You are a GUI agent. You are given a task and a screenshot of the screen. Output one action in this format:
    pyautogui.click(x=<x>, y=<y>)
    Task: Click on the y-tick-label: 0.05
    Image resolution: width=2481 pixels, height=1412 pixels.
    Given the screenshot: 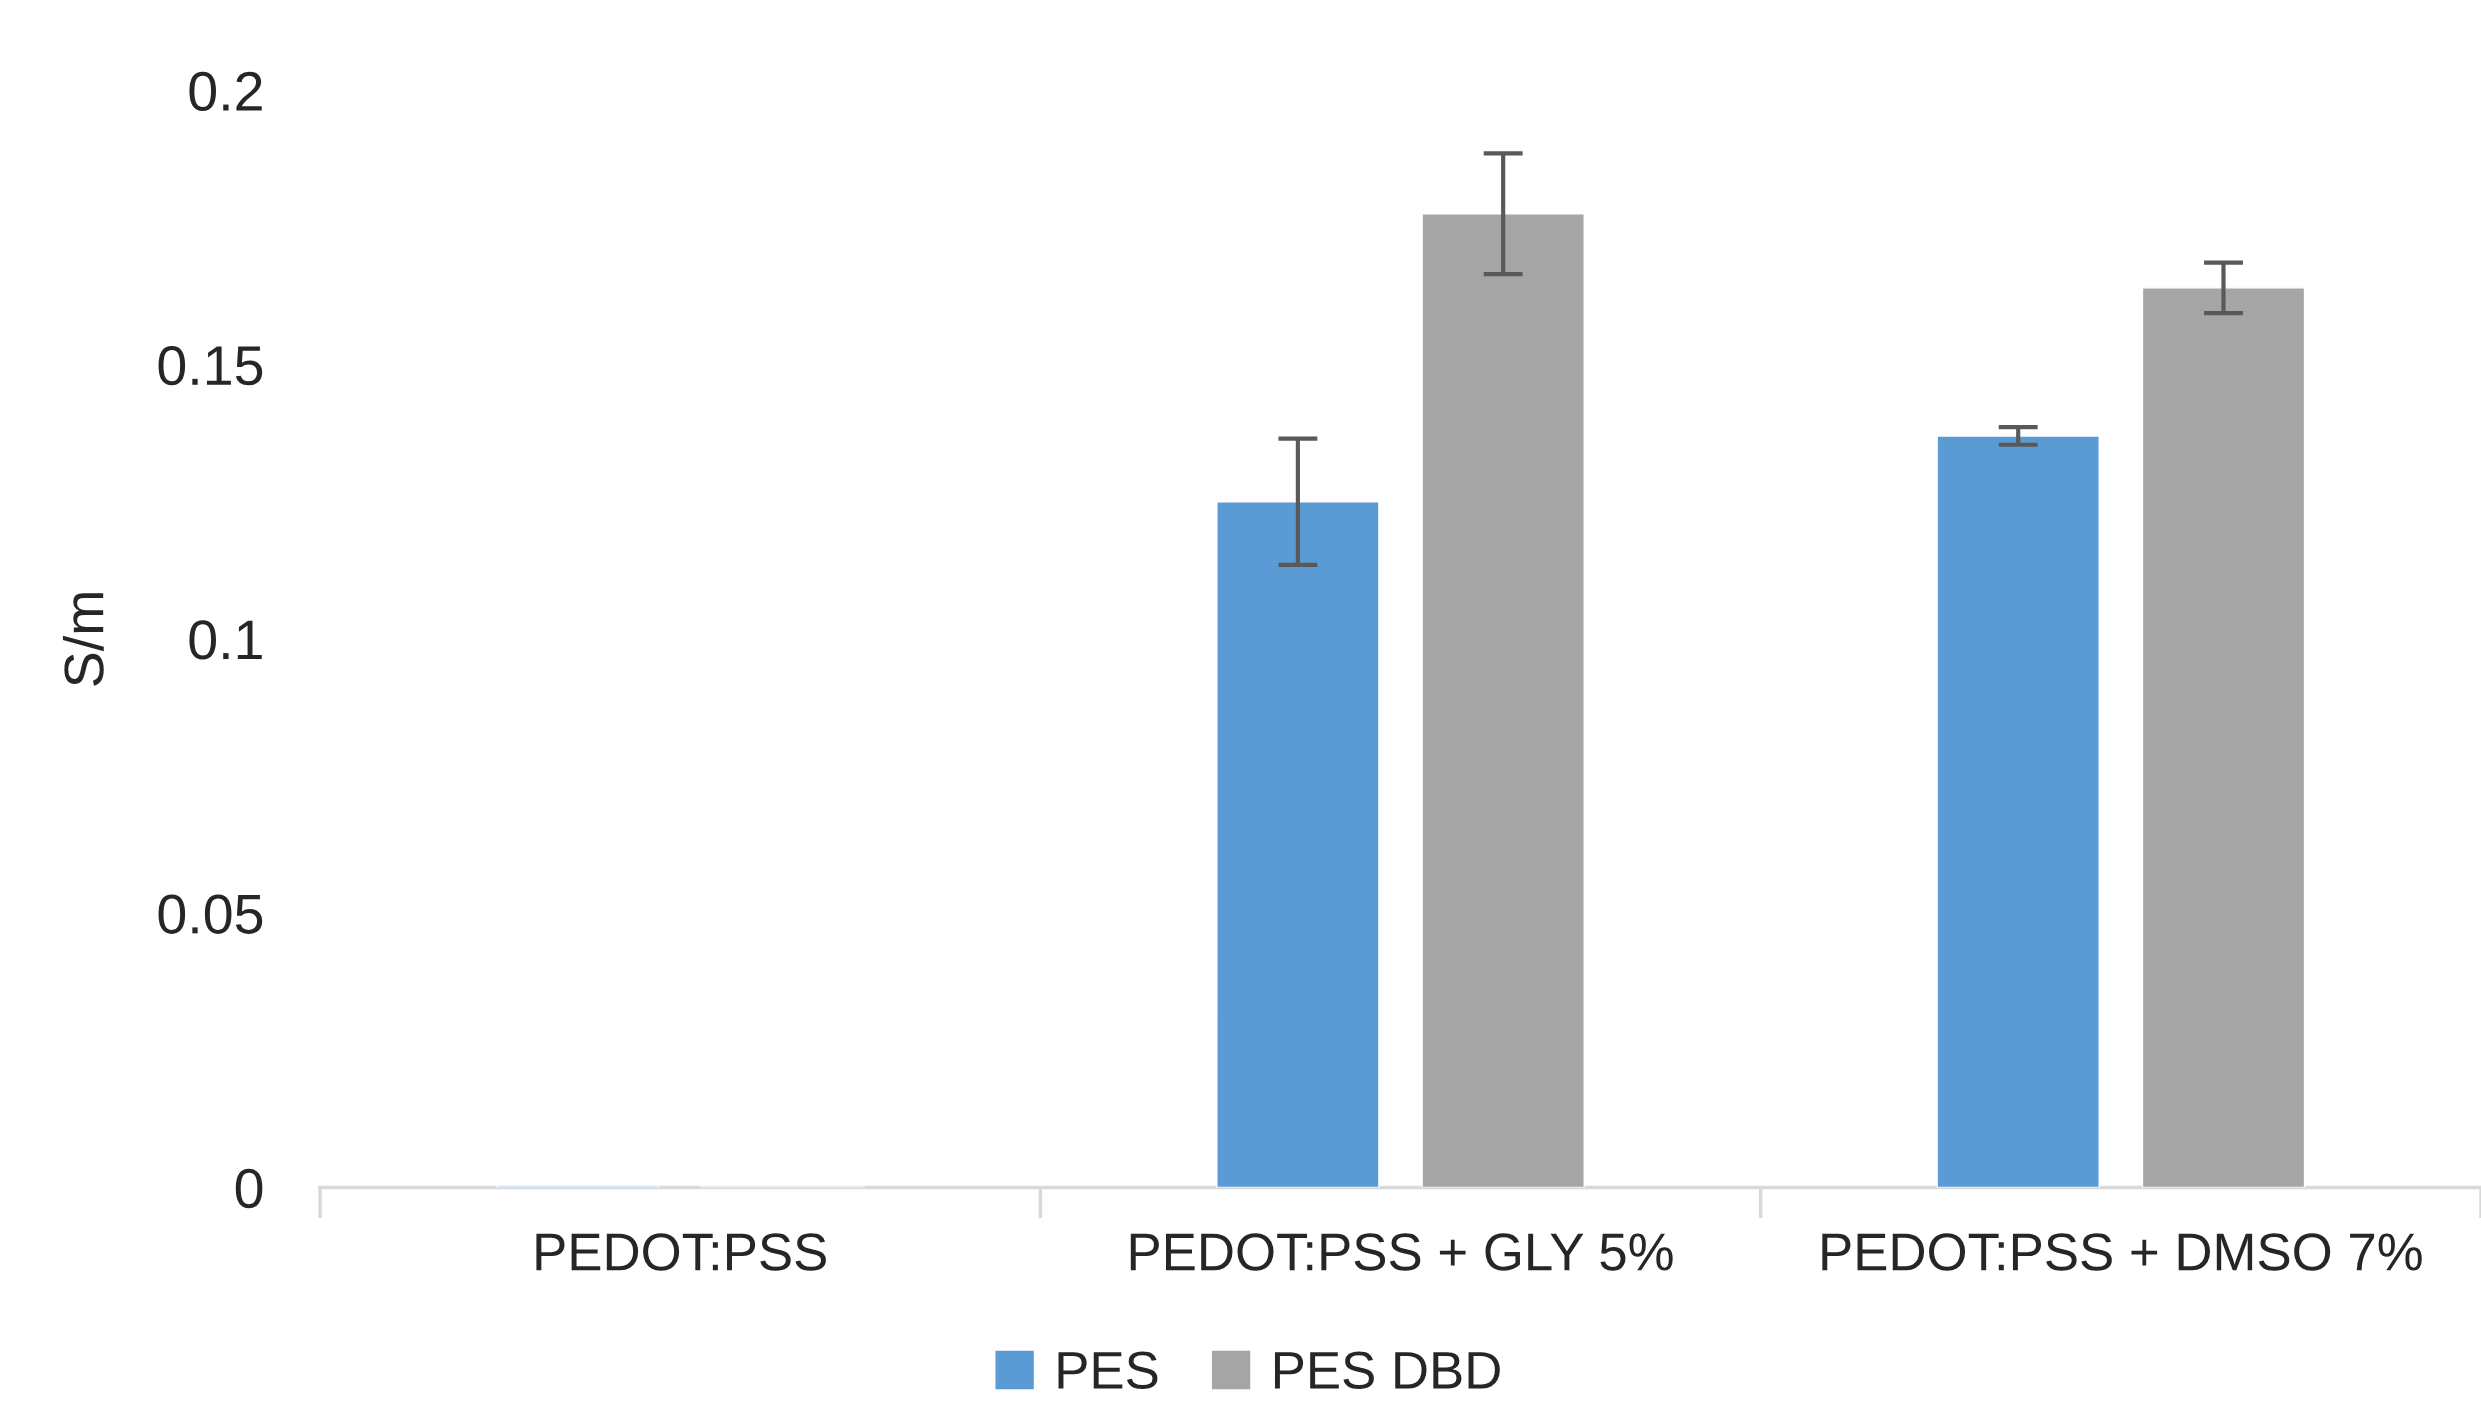 What is the action you would take?
    pyautogui.click(x=210, y=914)
    